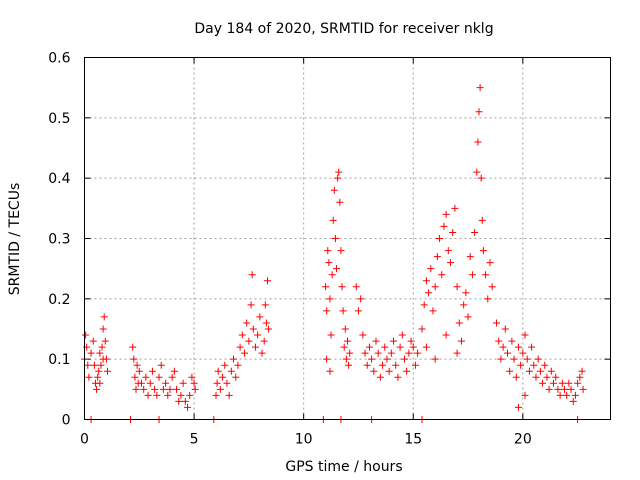  Describe the element at coordinates (59, 300) in the screenshot. I see `y-tick-label: 0.2` at that location.